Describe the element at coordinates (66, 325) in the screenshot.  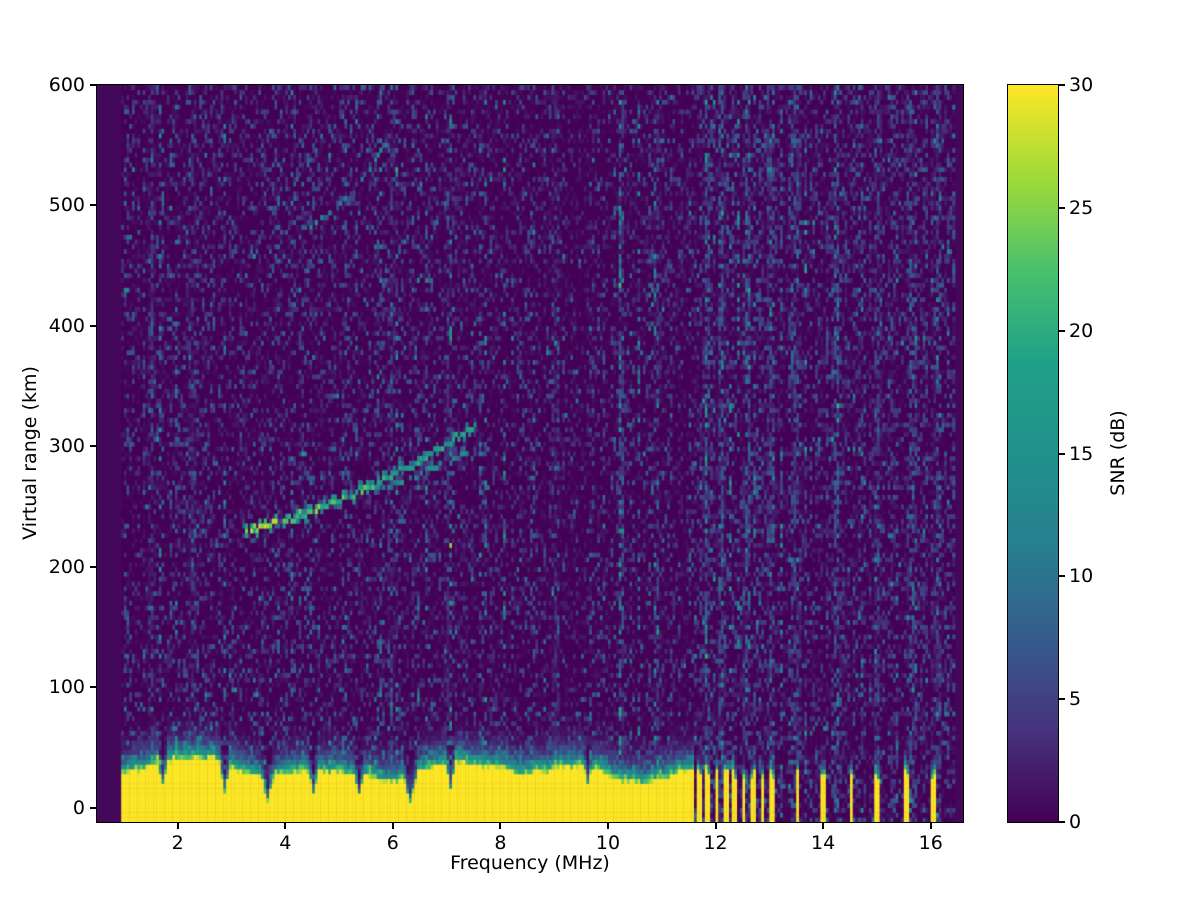
I see `y-tick-label: 400` at that location.